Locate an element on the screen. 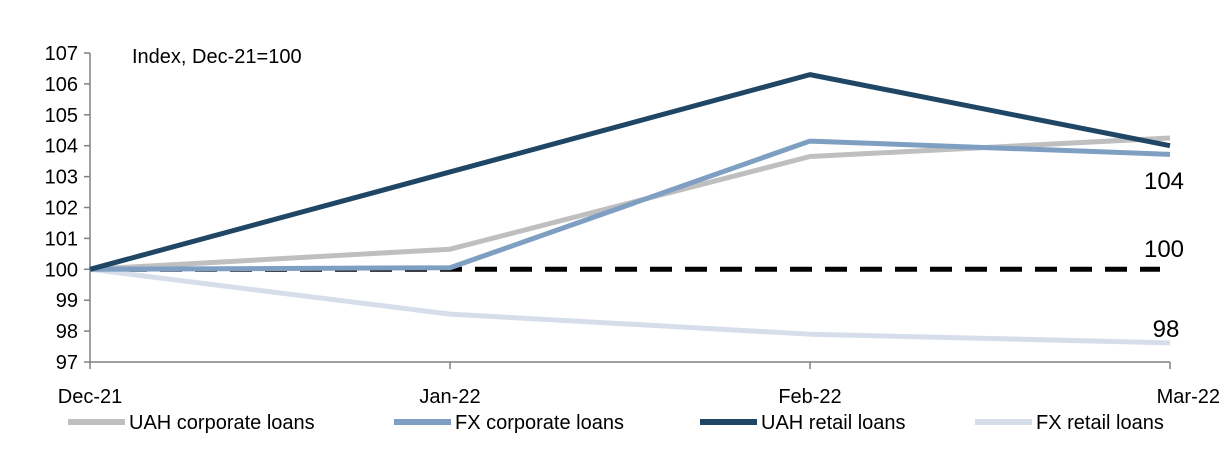 The image size is (1232, 450). data-labels: 104 100 98 is located at coordinates (1164, 255).